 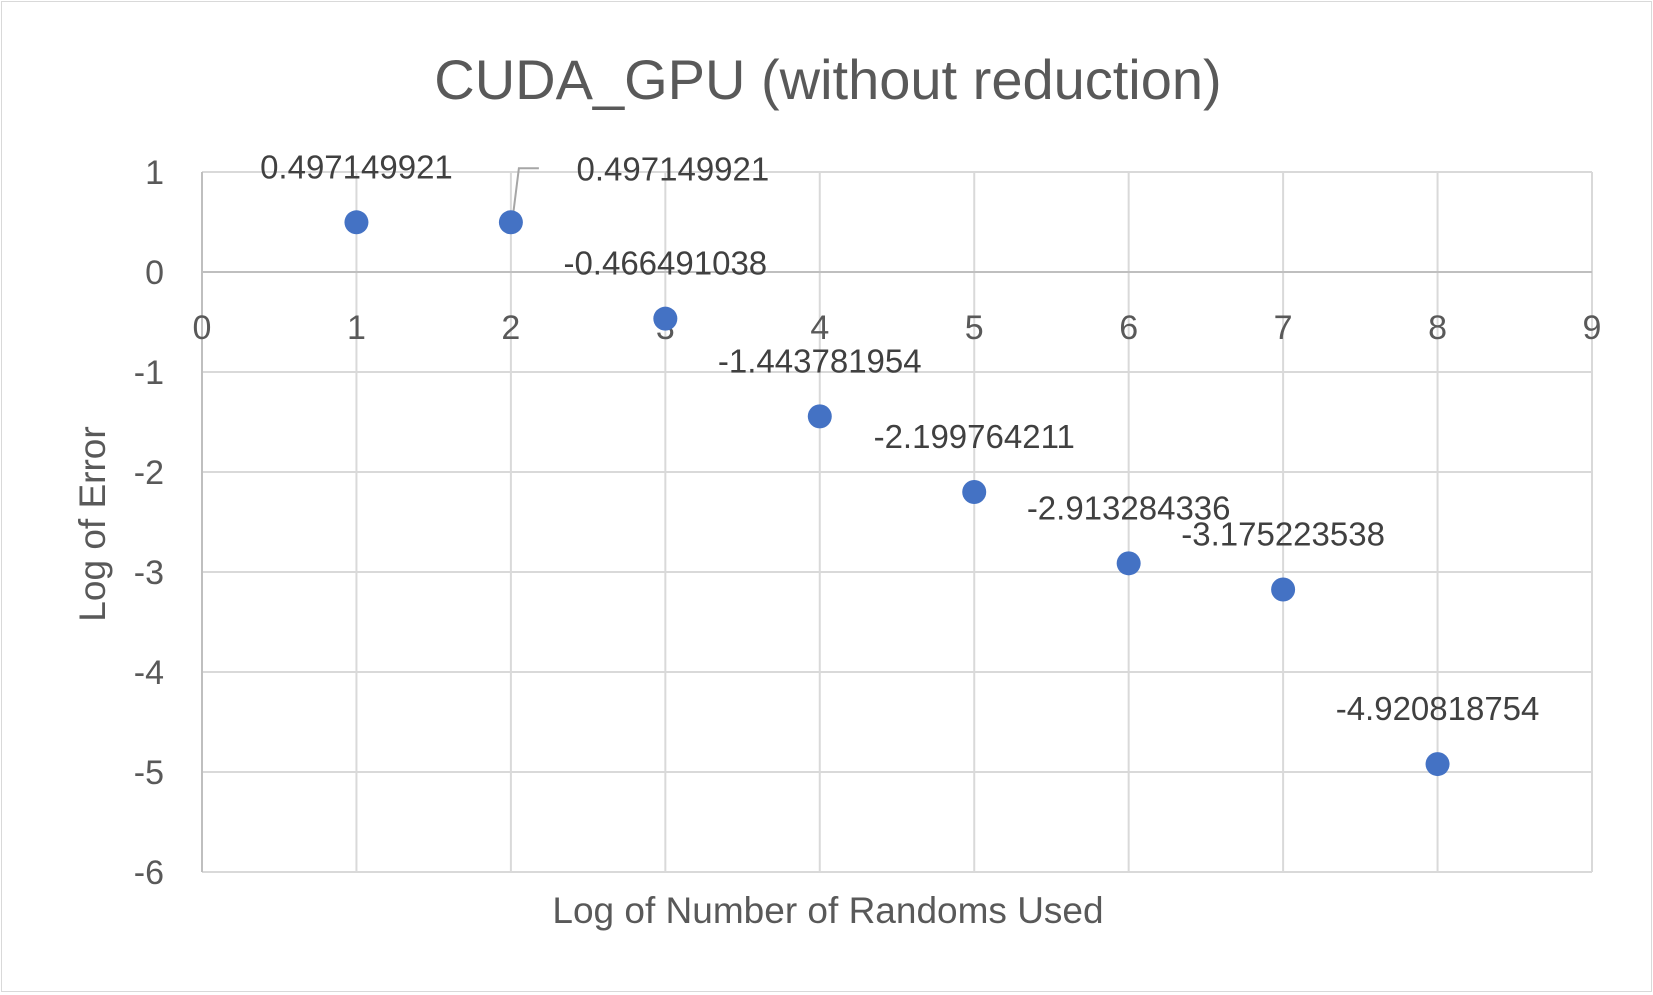 I want to click on y-axis-title: Log of Error, so click(x=92, y=523).